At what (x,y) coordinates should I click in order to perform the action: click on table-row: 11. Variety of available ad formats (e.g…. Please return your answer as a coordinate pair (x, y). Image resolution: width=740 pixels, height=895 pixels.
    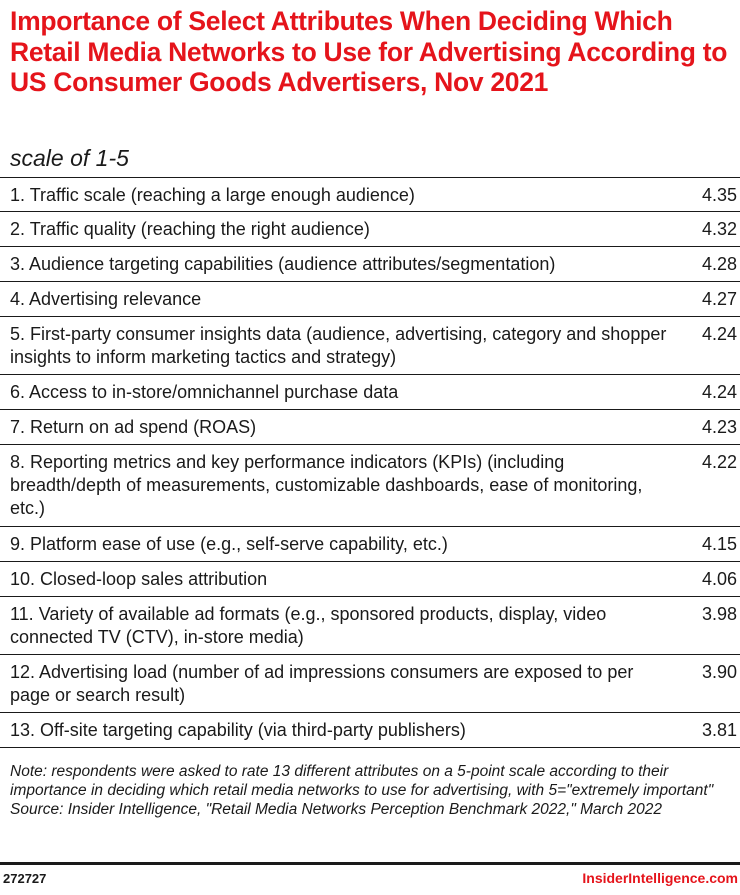
    Looking at the image, I should click on (370, 626).